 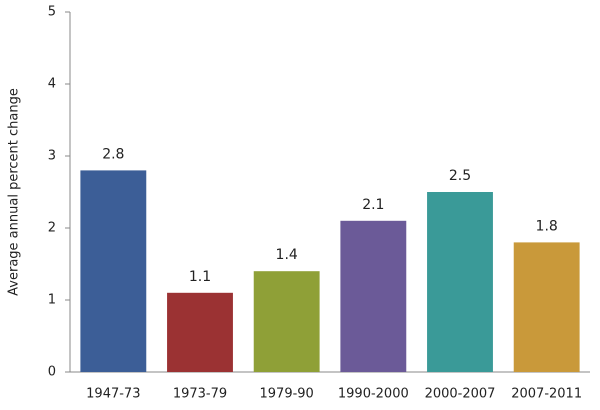 I want to click on y-tick-label: 3, so click(x=52, y=156).